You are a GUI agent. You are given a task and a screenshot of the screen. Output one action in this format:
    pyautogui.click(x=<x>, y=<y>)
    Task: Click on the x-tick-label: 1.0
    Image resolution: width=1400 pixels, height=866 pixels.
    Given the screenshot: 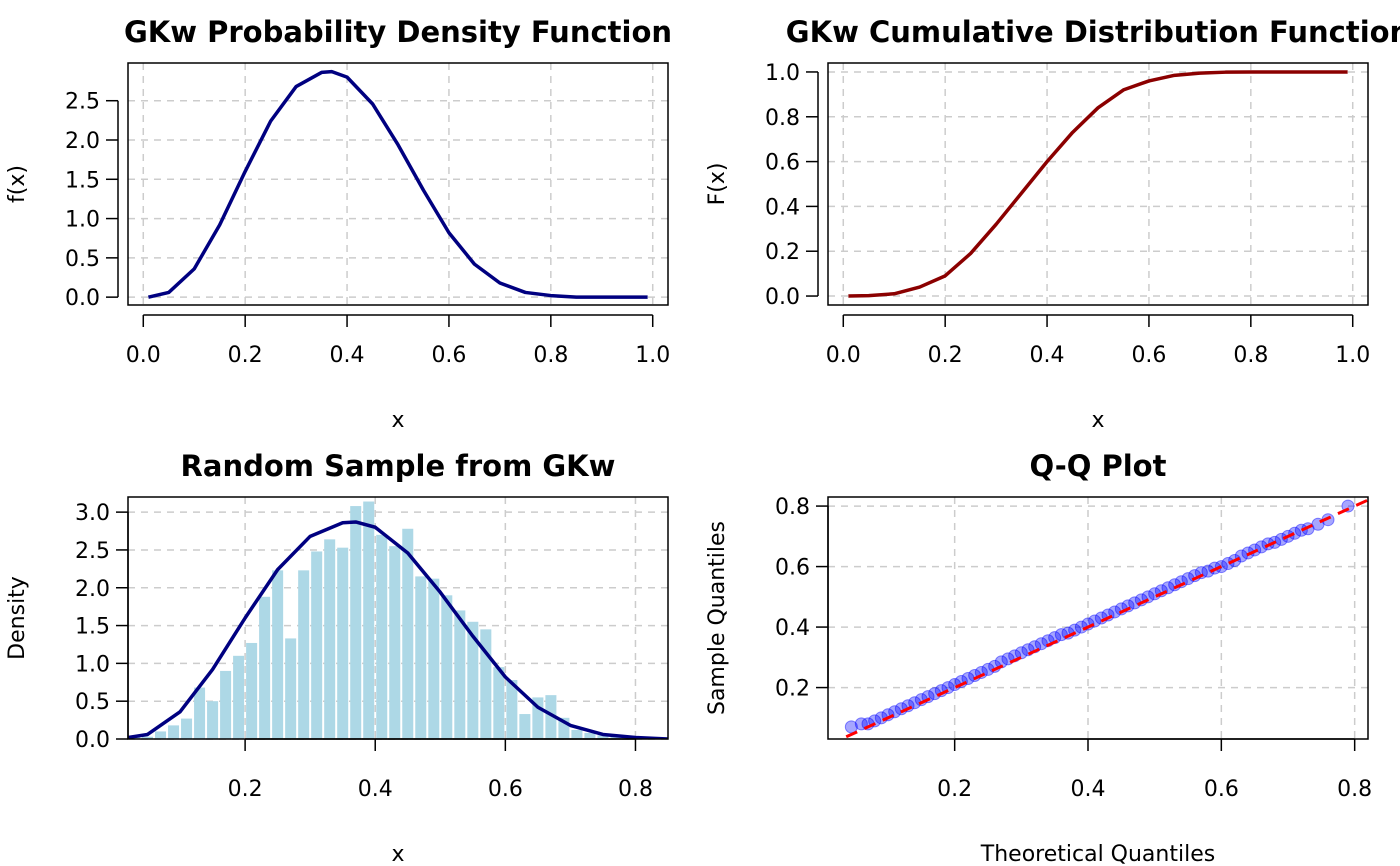 What is the action you would take?
    pyautogui.click(x=1352, y=355)
    